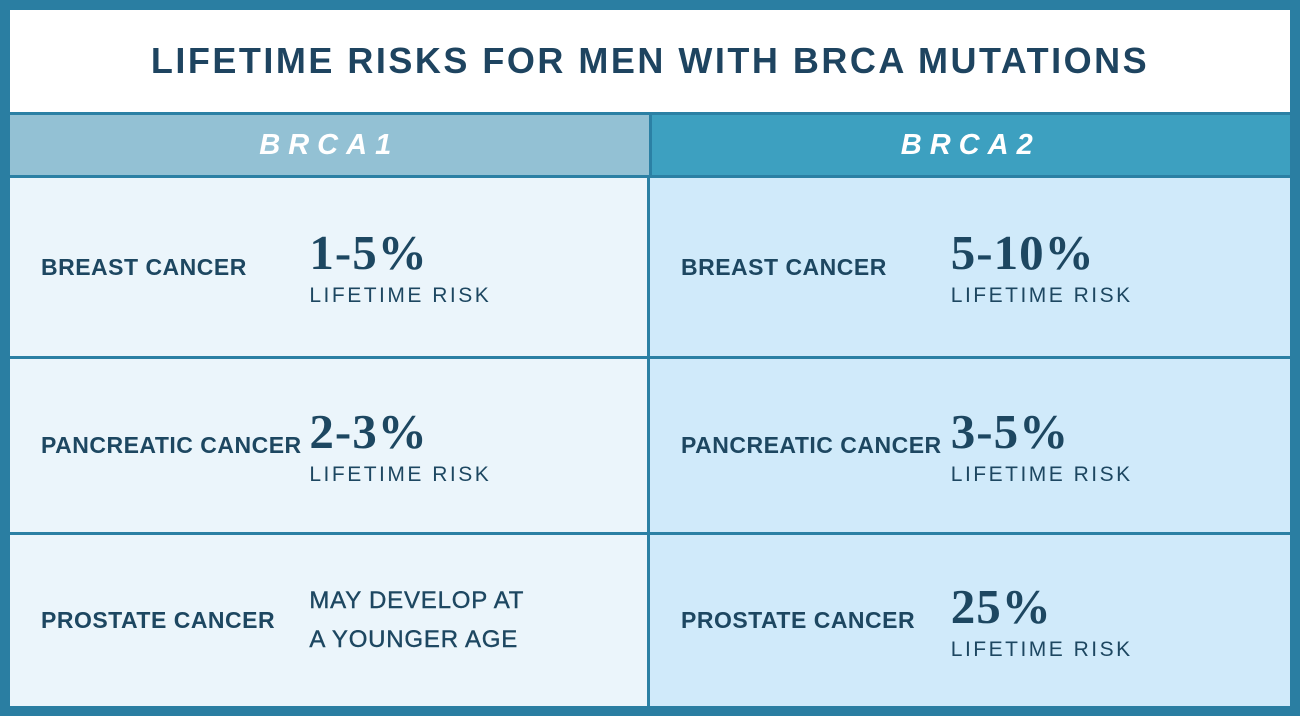 Image resolution: width=1300 pixels, height=716 pixels. I want to click on cell-breast-brca1: BREAST CANCER 1-5% LIFETIME RISK, so click(330, 269).